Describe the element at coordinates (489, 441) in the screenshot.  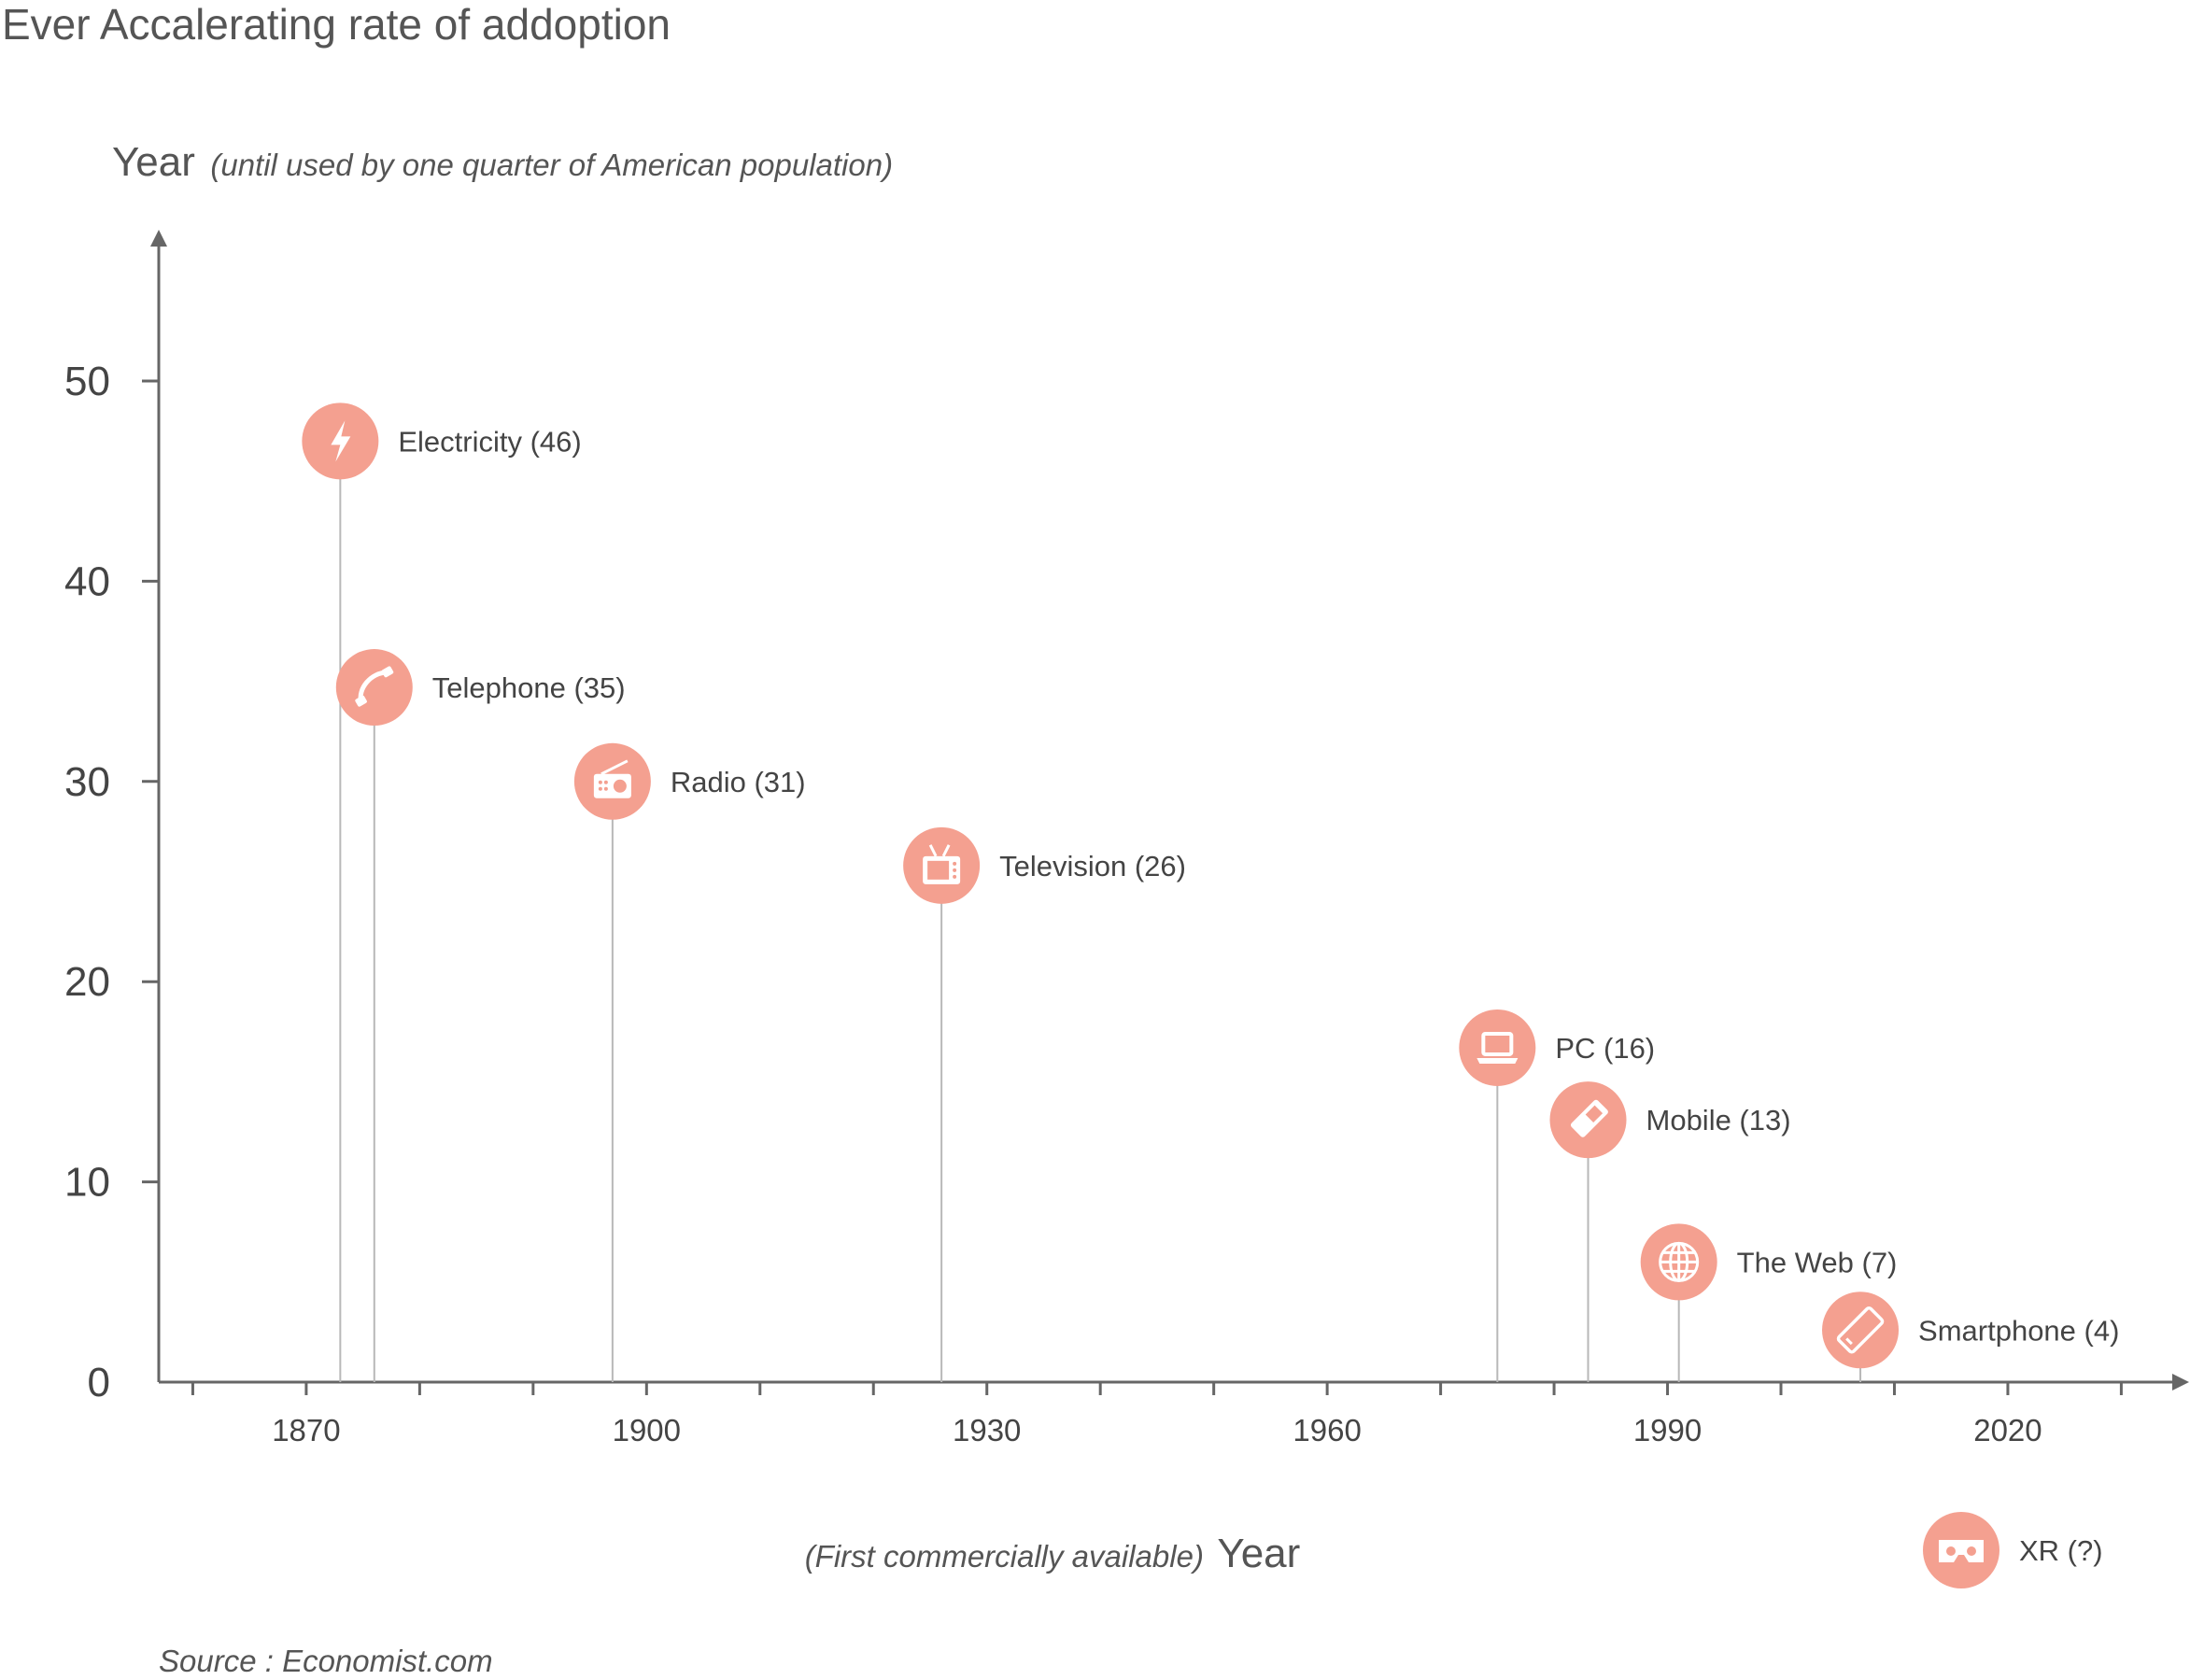
I see `point-label: Electricity (46)` at that location.